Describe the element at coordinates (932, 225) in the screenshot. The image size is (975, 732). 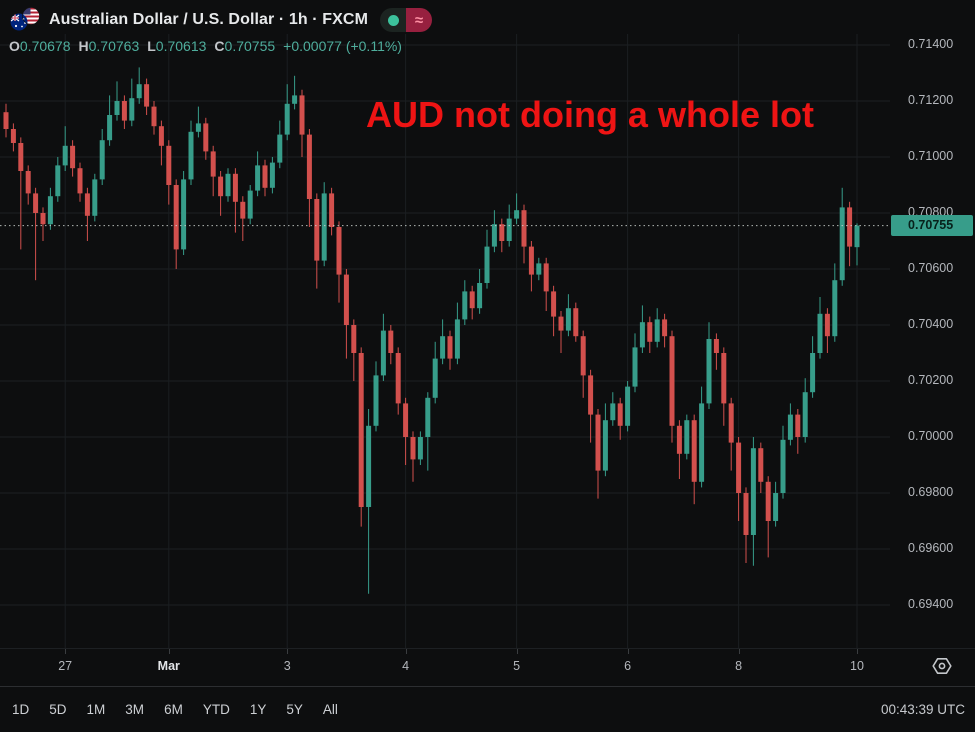
I see `last-price-tag: 0.70755` at that location.